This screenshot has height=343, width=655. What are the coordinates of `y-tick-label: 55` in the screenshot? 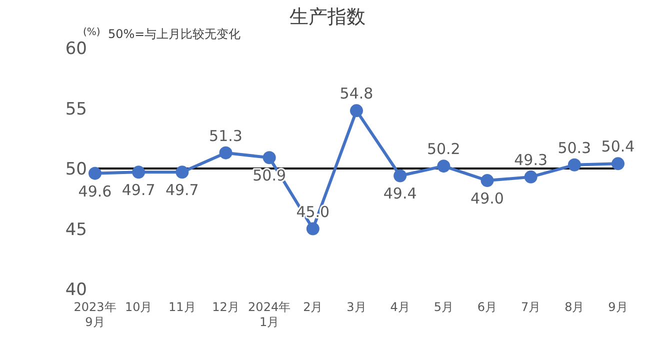 It's located at (76, 109).